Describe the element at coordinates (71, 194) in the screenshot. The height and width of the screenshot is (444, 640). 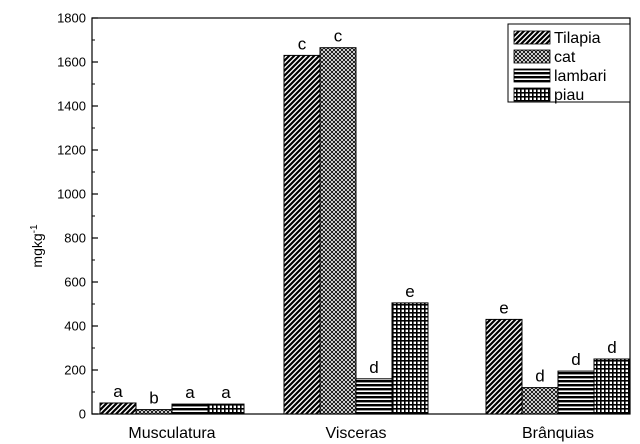
I see `y-tick-label: 1000` at that location.